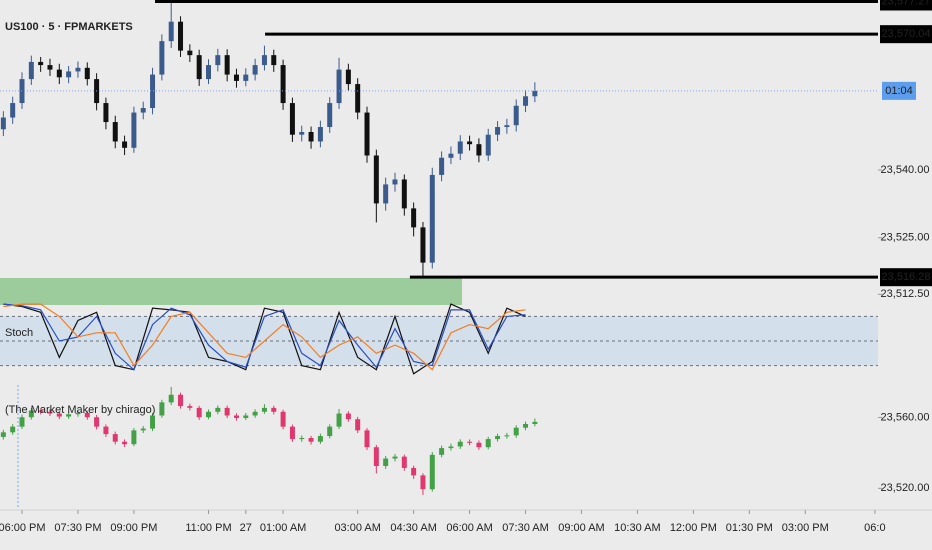 This screenshot has width=932, height=550. What do you see at coordinates (905, 417) in the screenshot?
I see `y-tick-label: 23,560.00` at bounding box center [905, 417].